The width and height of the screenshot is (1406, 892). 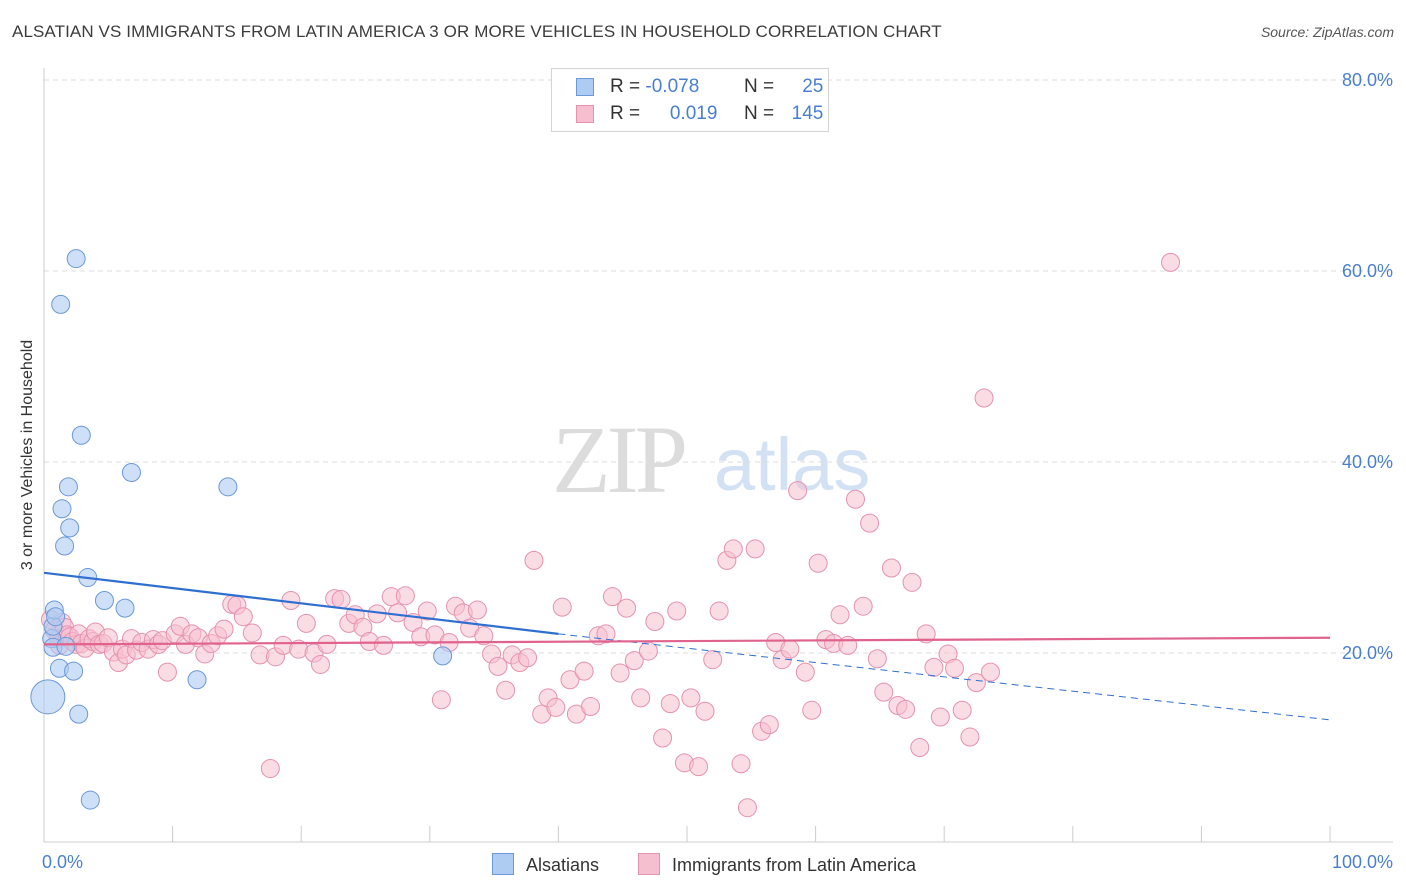 What do you see at coordinates (1367, 271) in the screenshot?
I see `y-tick-label: 60.0%` at bounding box center [1367, 271].